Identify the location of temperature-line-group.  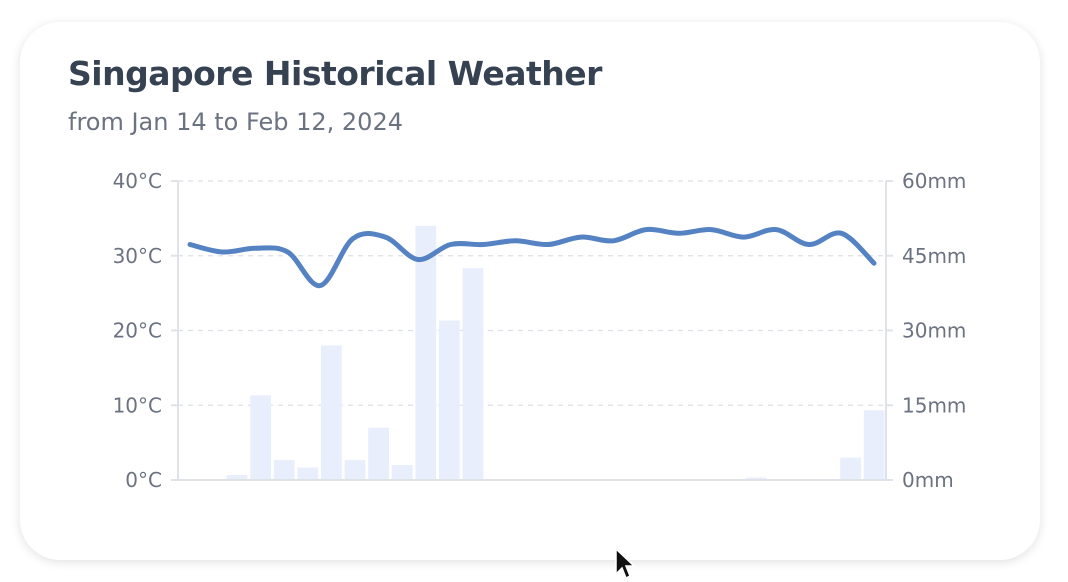
(532, 257).